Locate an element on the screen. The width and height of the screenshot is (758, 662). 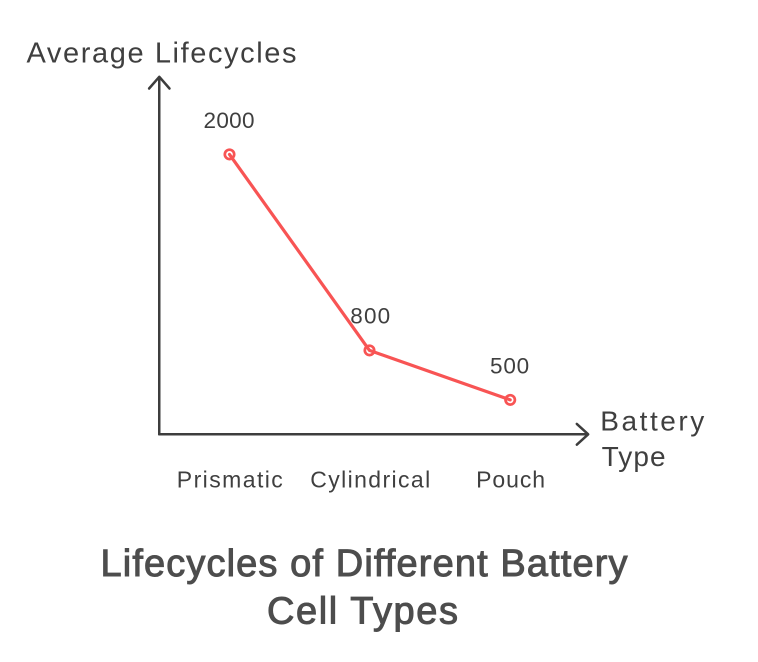
svg-text: 800 is located at coordinates (370, 316).